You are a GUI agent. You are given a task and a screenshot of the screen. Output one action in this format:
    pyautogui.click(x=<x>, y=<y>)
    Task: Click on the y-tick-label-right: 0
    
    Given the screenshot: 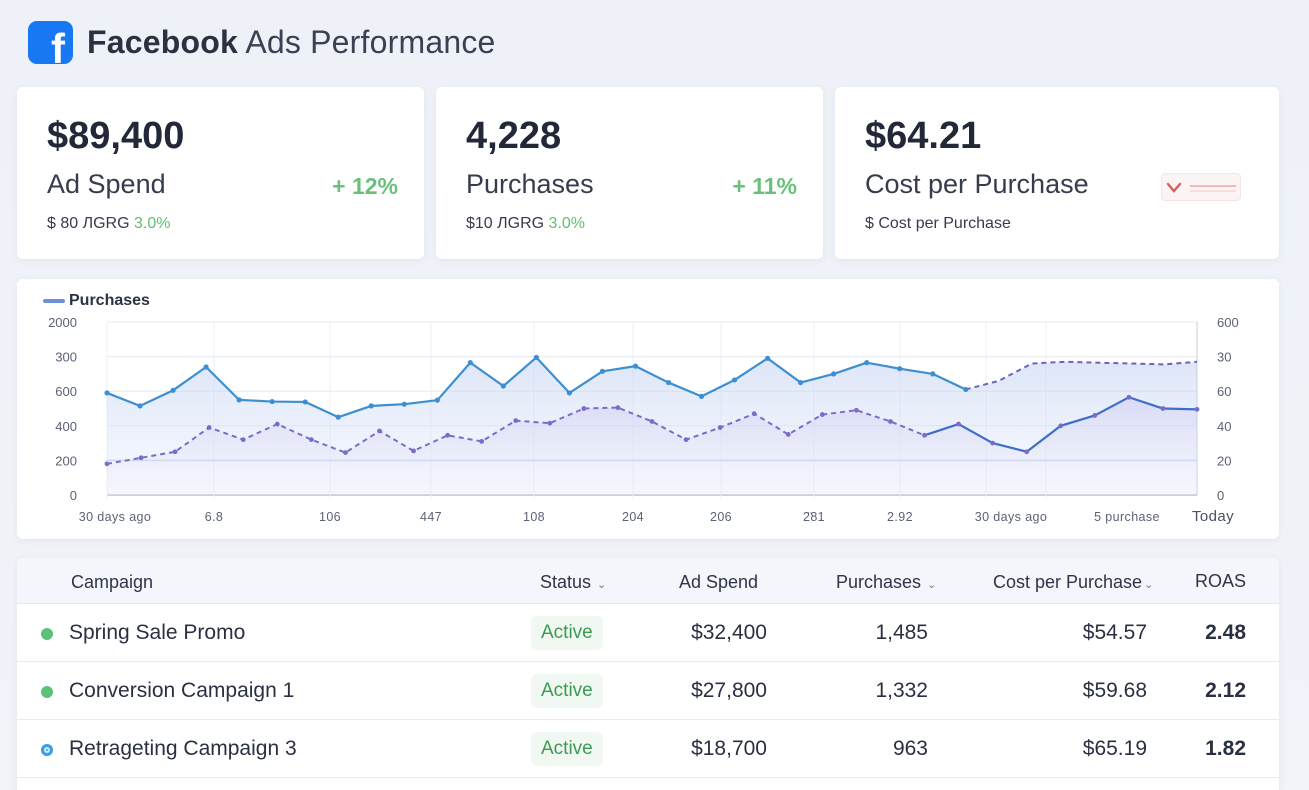 What is the action you would take?
    pyautogui.click(x=1220, y=495)
    